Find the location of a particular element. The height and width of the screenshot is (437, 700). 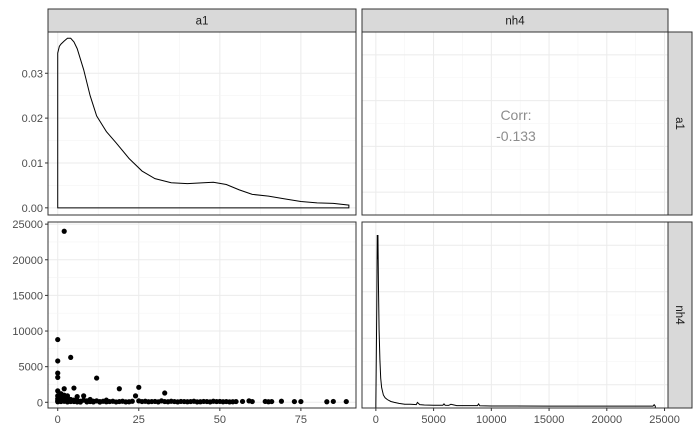

corr-value: -0.133 is located at coordinates (516, 136).